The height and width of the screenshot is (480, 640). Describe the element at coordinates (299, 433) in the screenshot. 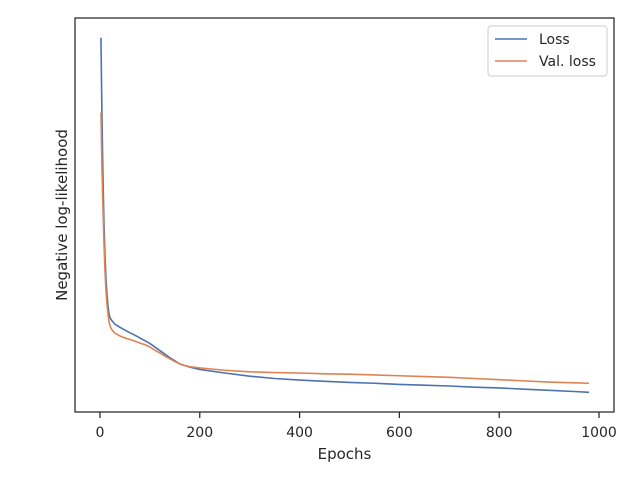

I see `x-tick-label: 400` at that location.